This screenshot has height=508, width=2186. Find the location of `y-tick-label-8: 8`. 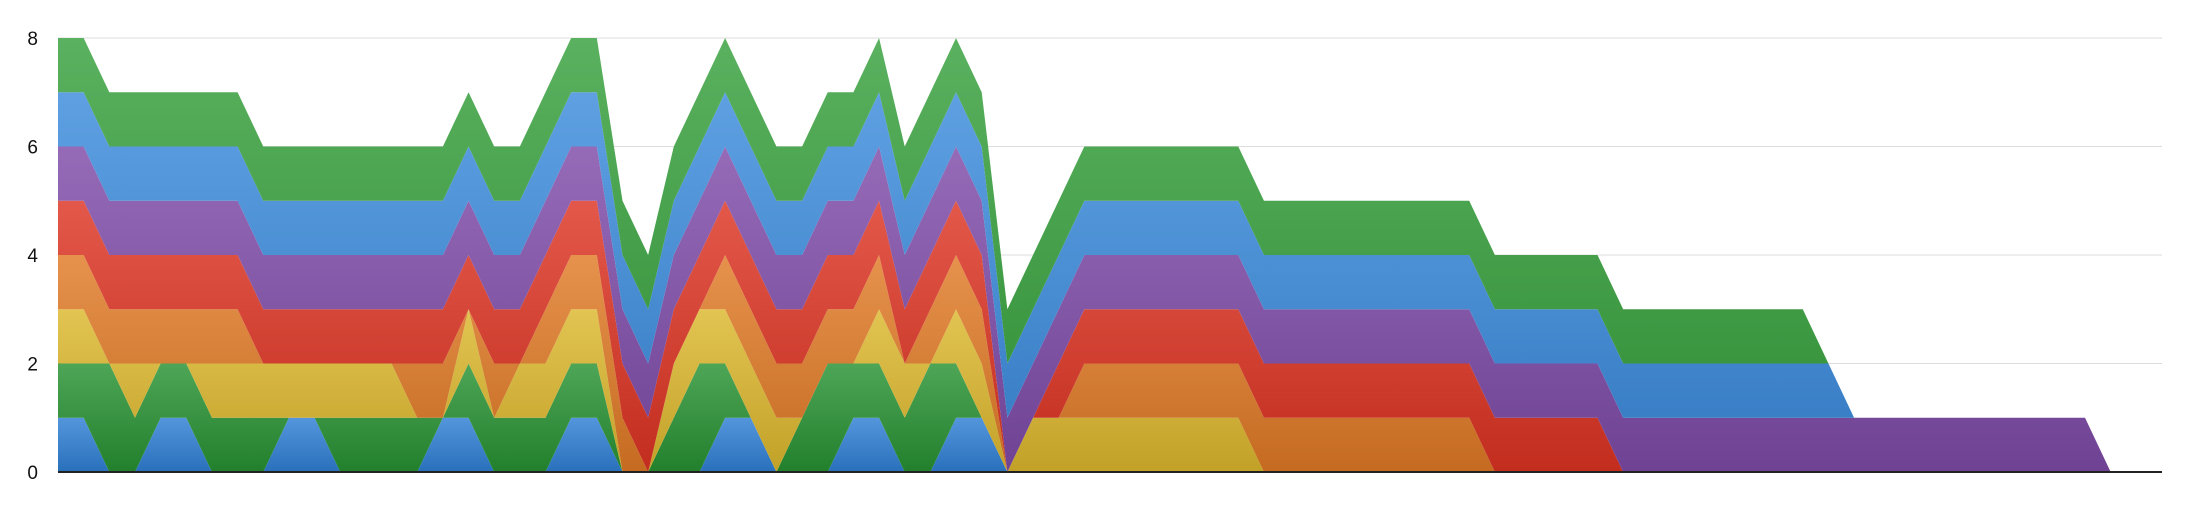

y-tick-label-8: 8 is located at coordinates (32, 39).